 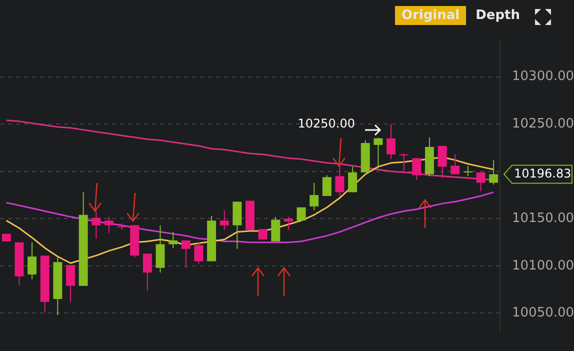 I want to click on y-tick-label: 10150.00, so click(x=543, y=218).